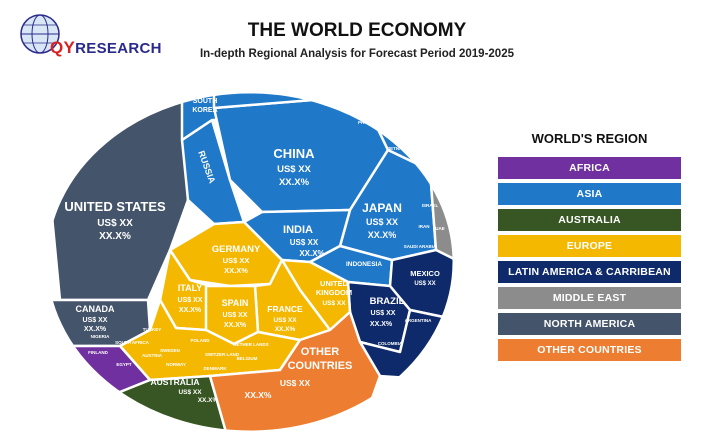  Describe the element at coordinates (258, 395) in the screenshot. I see `other-share: XX.X%` at that location.